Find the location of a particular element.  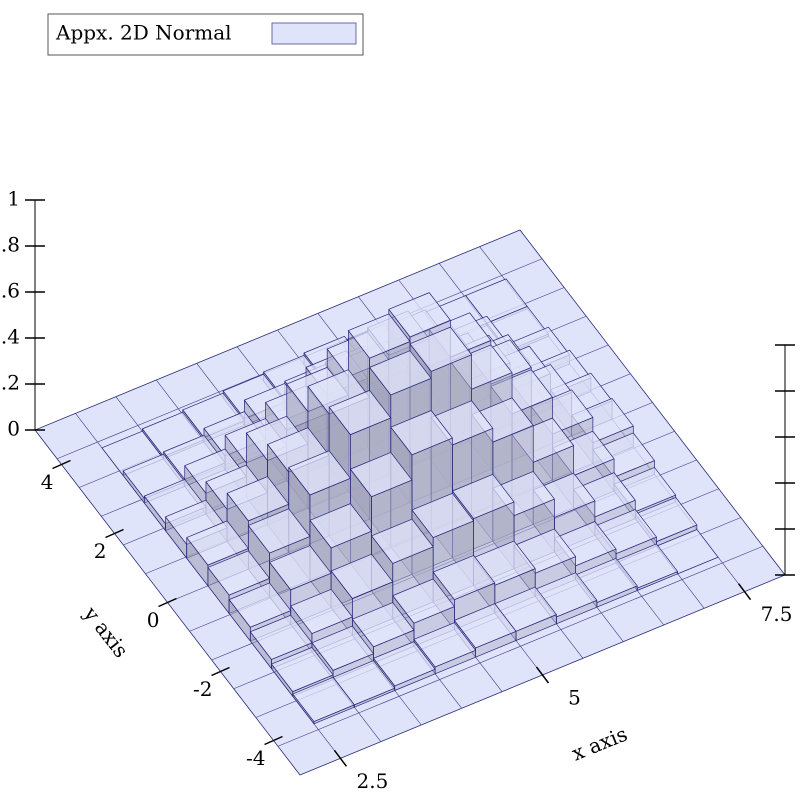

legend-label: Appx. 2D Normal is located at coordinates (143, 33).